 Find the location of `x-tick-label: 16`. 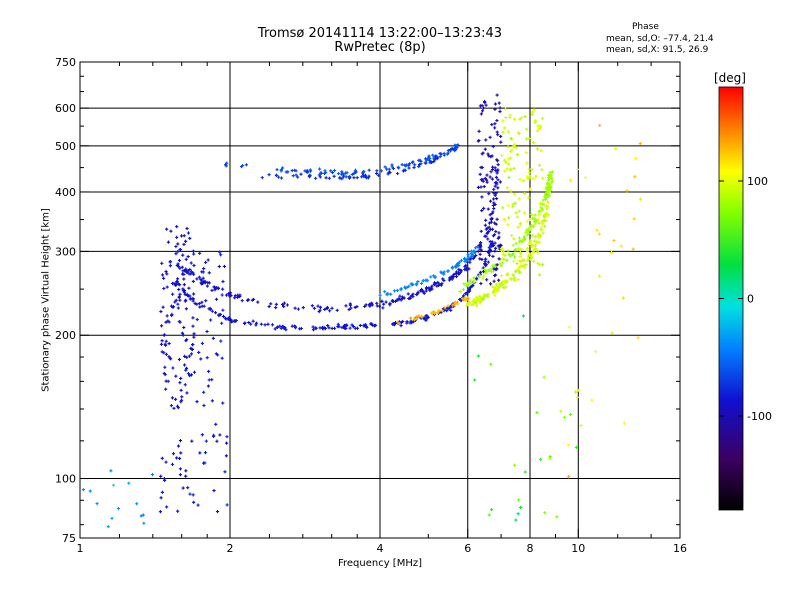

x-tick-label: 16 is located at coordinates (680, 548).